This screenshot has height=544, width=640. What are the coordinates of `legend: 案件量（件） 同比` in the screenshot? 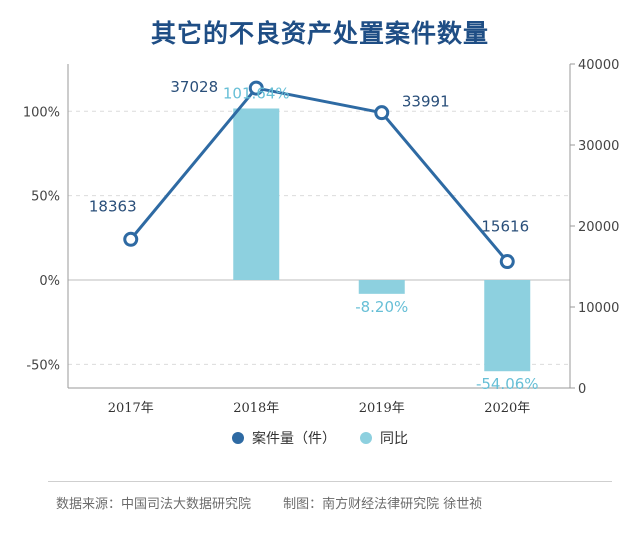 It's located at (320, 438).